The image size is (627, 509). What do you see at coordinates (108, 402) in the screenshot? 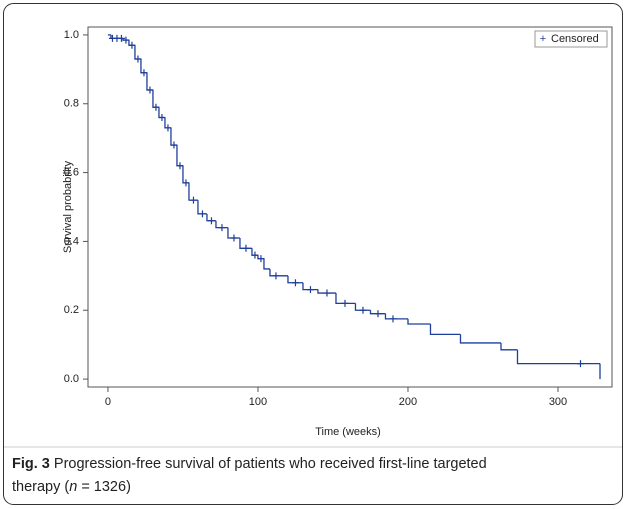
I see `x-tick-label: 0` at bounding box center [108, 402].